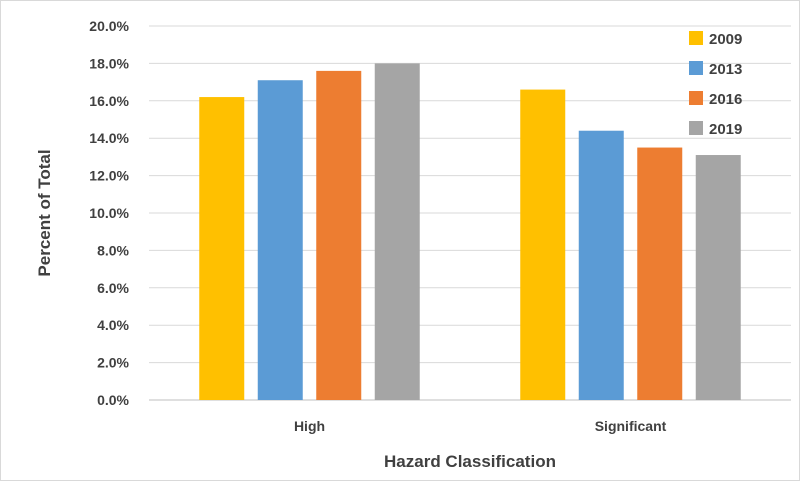 This screenshot has width=800, height=482. What do you see at coordinates (109, 26) in the screenshot?
I see `y-tick-label: 20.0%` at bounding box center [109, 26].